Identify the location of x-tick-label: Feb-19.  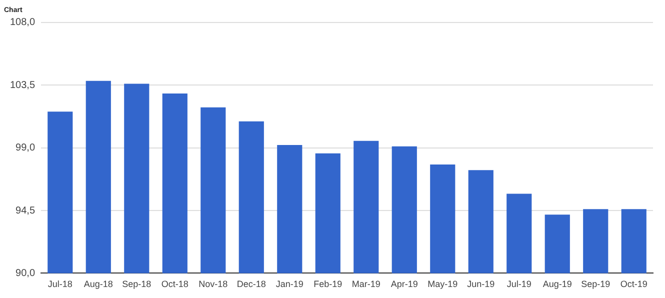
(328, 284).